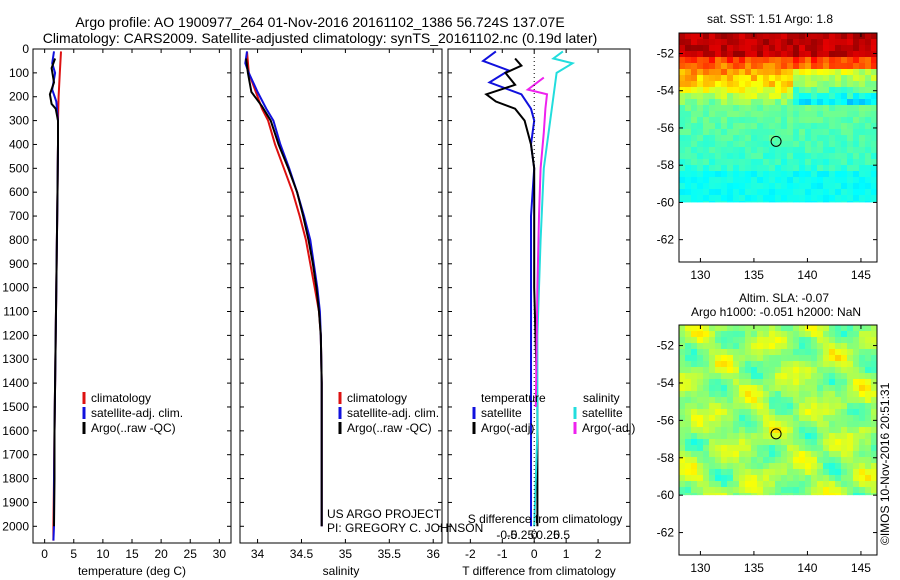 This screenshot has width=900, height=580. What do you see at coordinates (521, 535) in the screenshot?
I see `s-tick-label: -0.25` at bounding box center [521, 535].